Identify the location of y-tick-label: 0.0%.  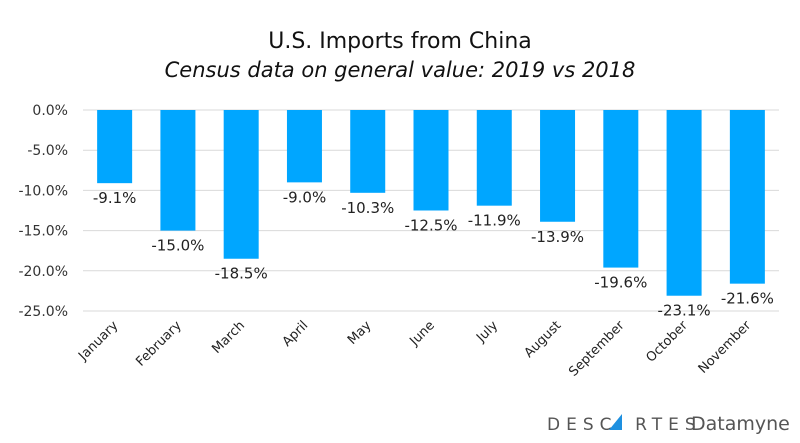
(50, 111).